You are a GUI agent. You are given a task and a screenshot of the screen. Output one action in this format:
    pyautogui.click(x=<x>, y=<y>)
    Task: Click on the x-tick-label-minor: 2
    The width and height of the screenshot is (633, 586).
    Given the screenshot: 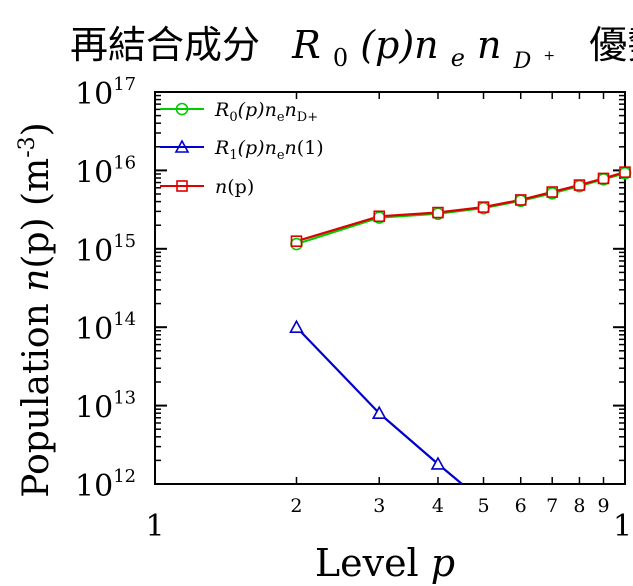 What is the action you would take?
    pyautogui.click(x=296, y=506)
    